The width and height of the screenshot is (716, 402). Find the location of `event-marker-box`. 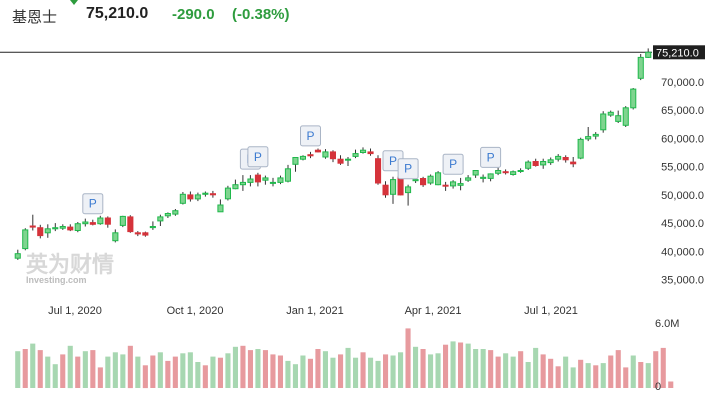

event-marker-box is located at coordinates (408, 169).